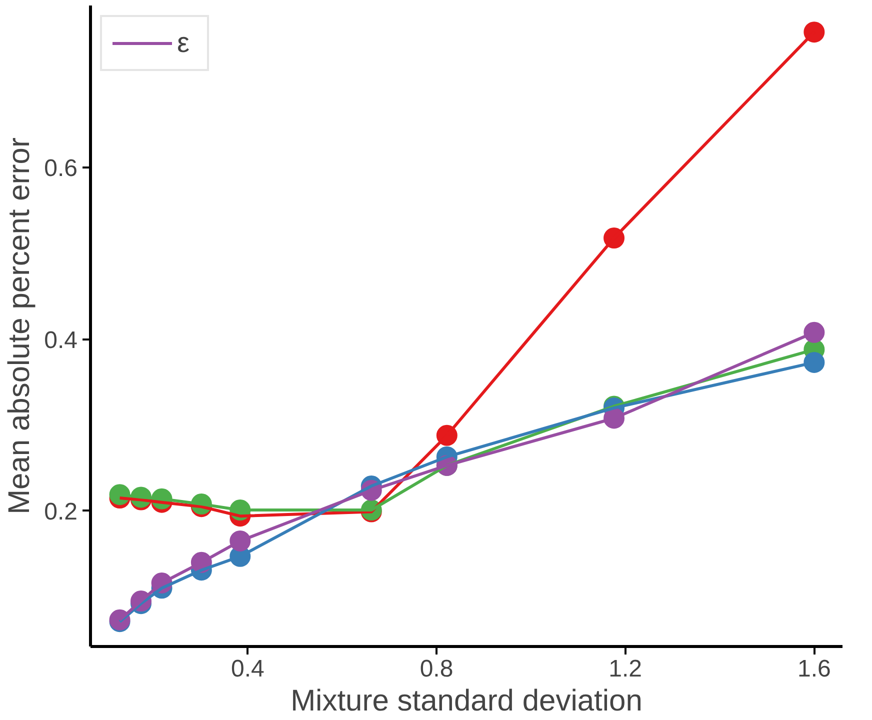 The width and height of the screenshot is (872, 720). Describe the element at coordinates (61, 512) in the screenshot. I see `y-tick-label: 0.2` at that location.